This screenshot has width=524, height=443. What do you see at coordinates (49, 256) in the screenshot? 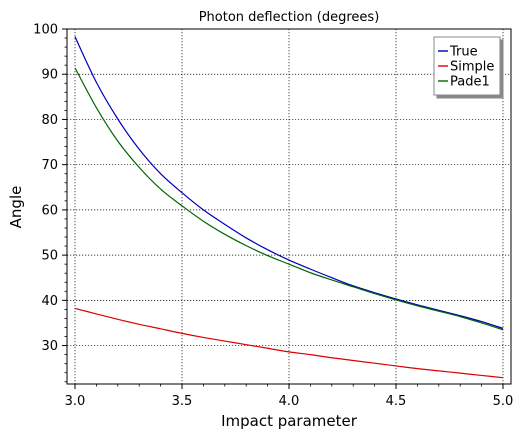
I see `y-tick-label: 50` at bounding box center [49, 256].